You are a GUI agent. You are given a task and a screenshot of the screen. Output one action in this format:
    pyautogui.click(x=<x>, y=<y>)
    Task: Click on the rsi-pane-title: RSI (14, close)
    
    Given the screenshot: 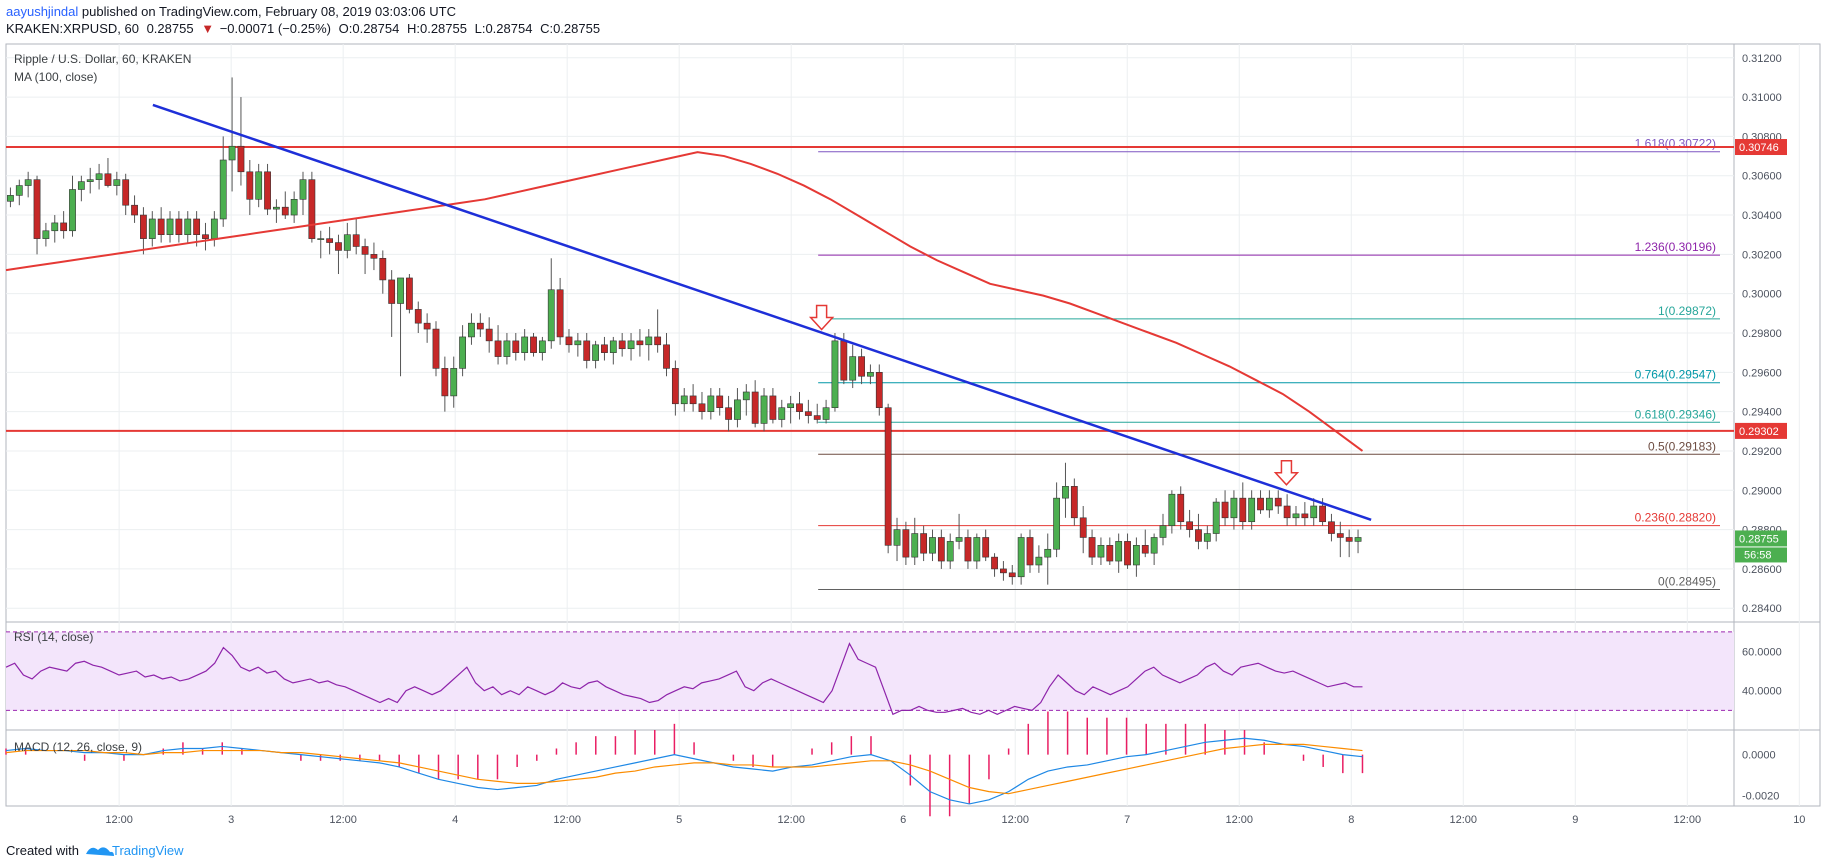 What is the action you would take?
    pyautogui.click(x=53, y=637)
    